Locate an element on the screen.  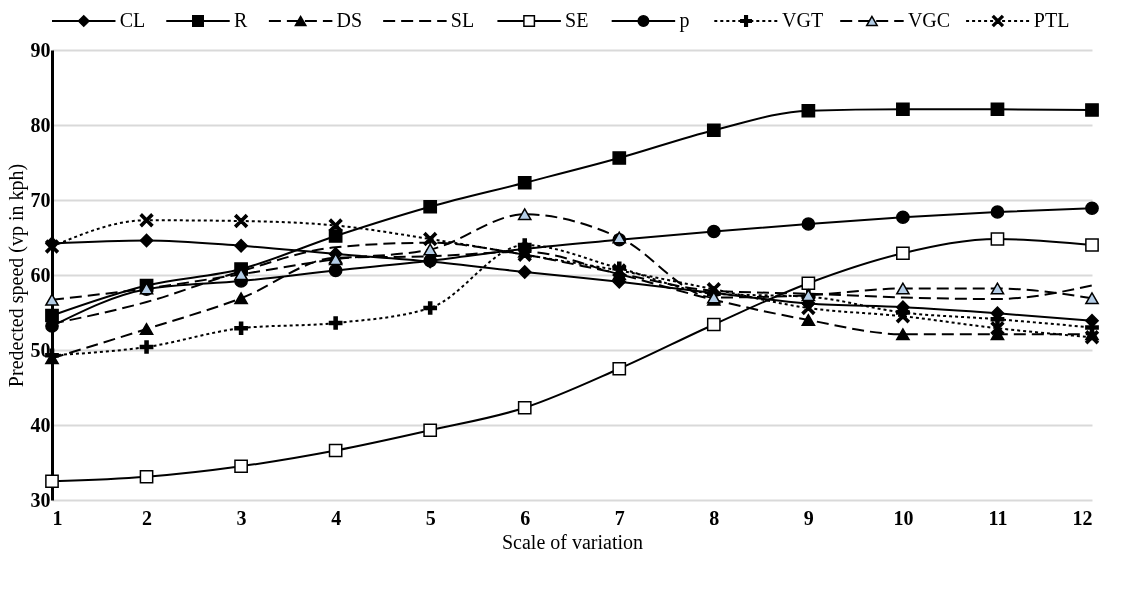
legend-label: SL is located at coordinates (462, 20).